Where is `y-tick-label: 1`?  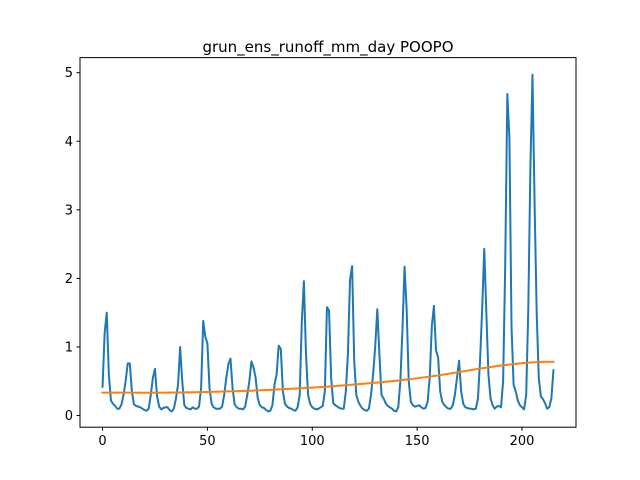 y-tick-label: 1 is located at coordinates (69, 347).